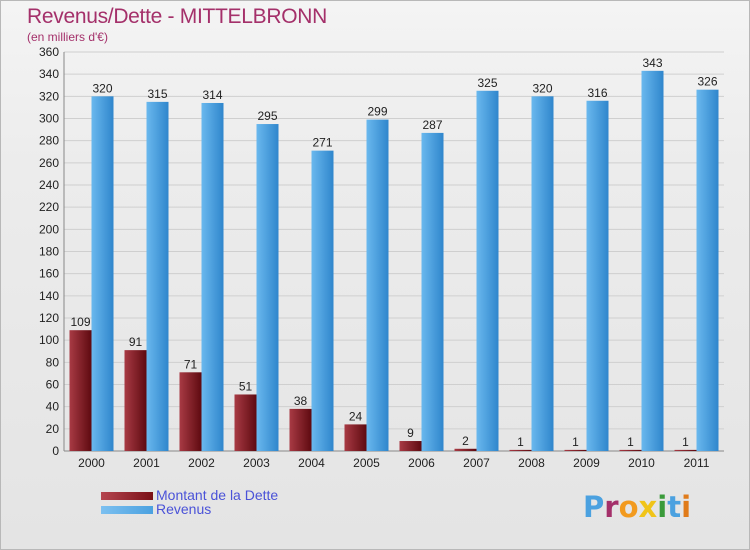 The width and height of the screenshot is (750, 550). Describe the element at coordinates (246, 386) in the screenshot. I see `data-label: 51` at that location.